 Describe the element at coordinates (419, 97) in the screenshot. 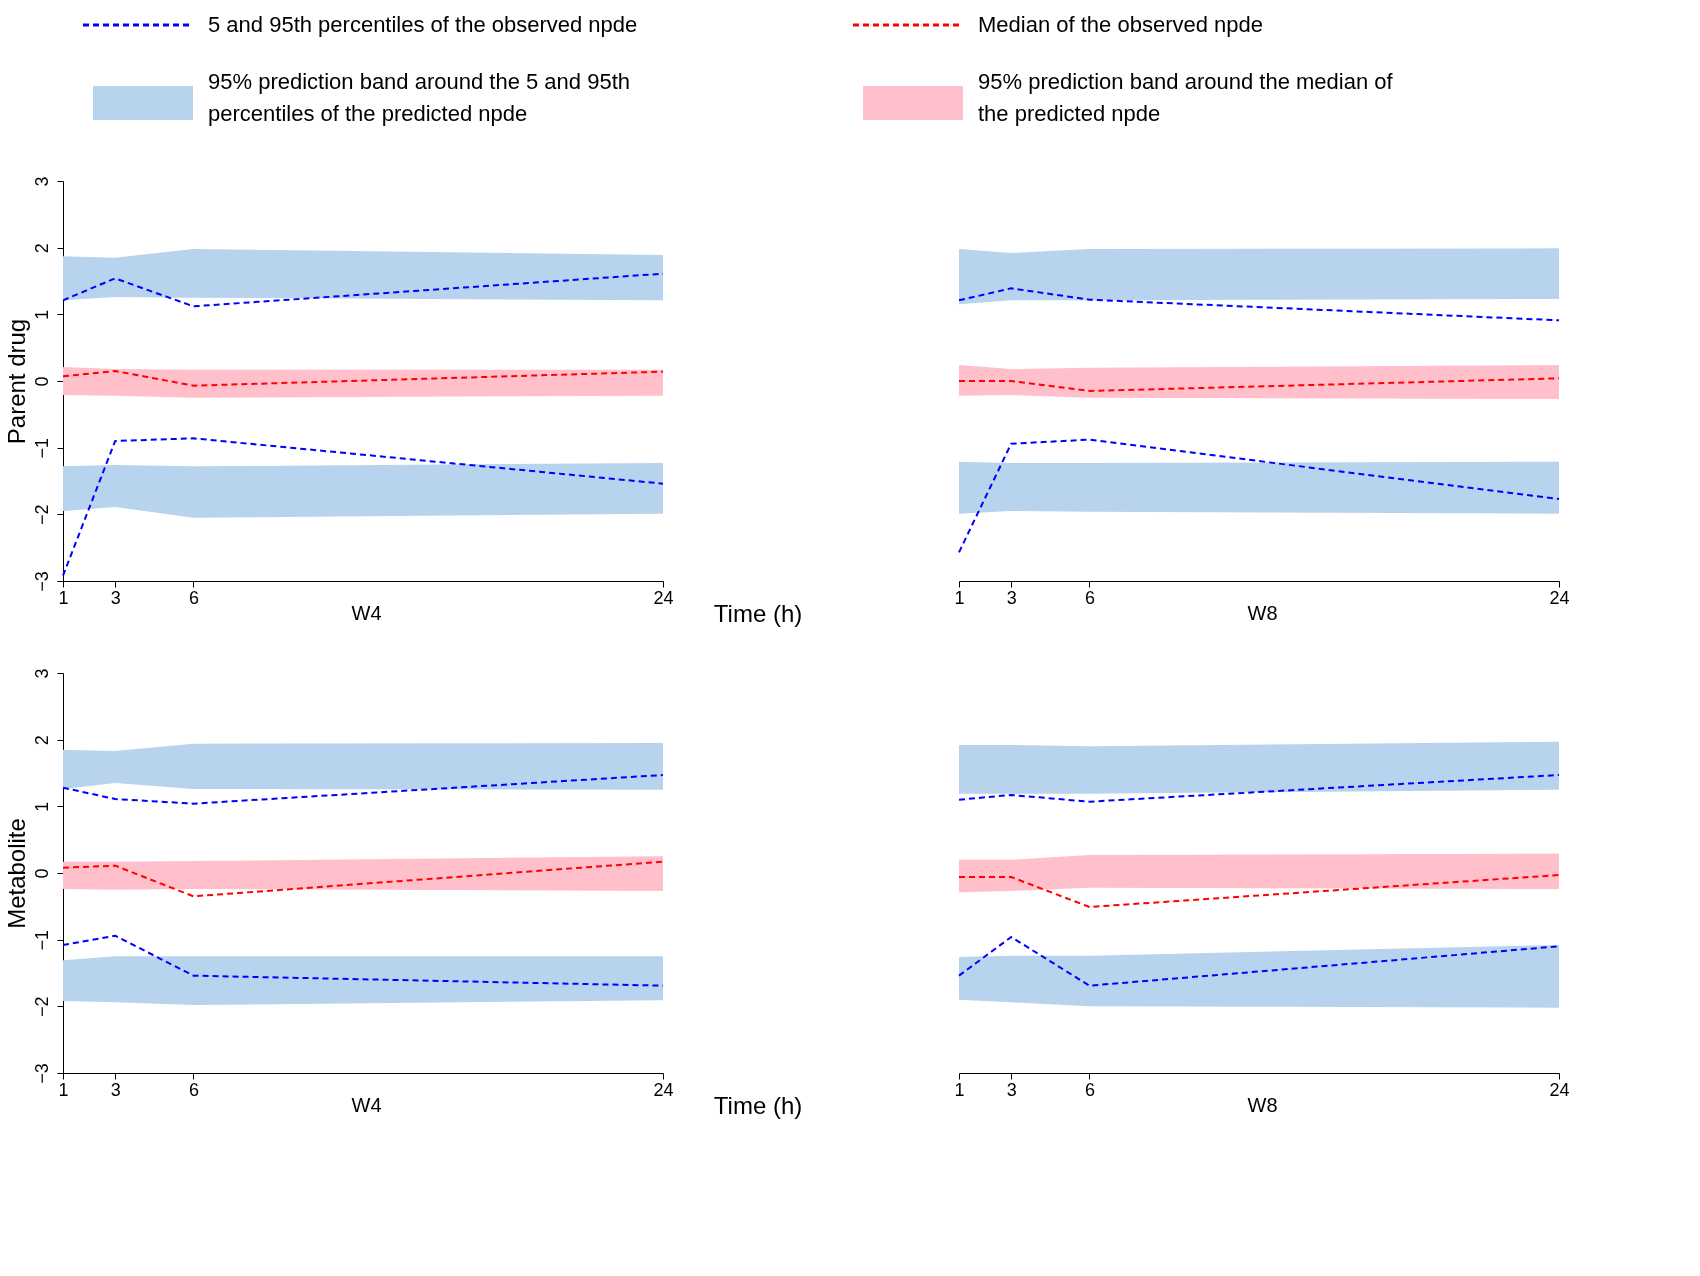

I see `legend-label: 95% prediction band around the 5 and 95th percentiles of the predicted npde` at that location.